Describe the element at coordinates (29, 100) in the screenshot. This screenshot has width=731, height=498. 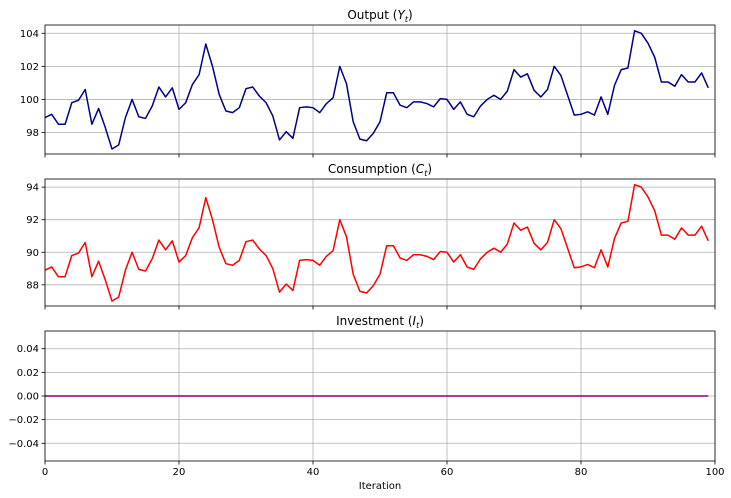
I see `output-y-tick-label: 100` at that location.